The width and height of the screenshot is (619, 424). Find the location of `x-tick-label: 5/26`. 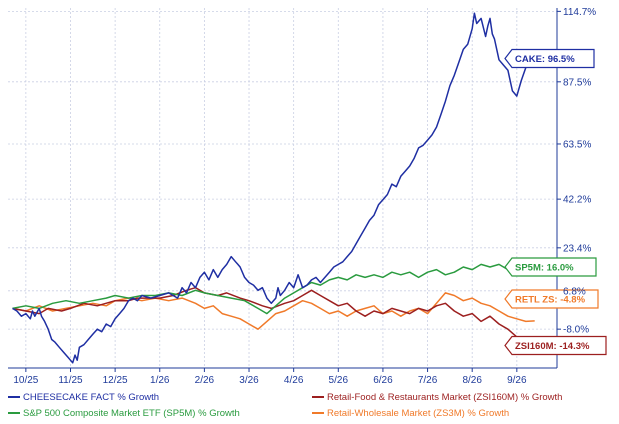

x-tick-label: 5/26 is located at coordinates (339, 380).